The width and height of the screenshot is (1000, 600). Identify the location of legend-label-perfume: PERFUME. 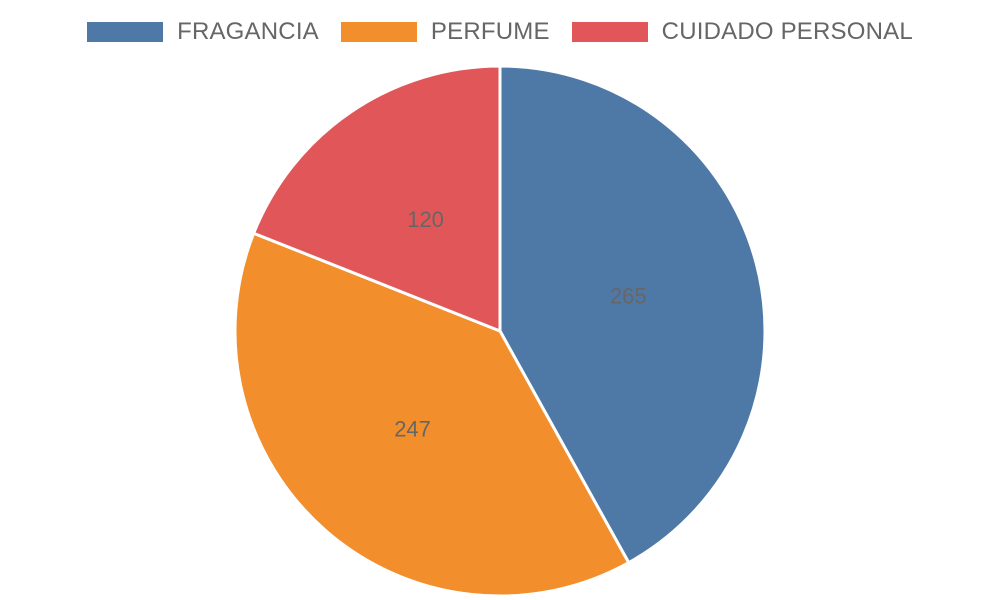
(490, 31).